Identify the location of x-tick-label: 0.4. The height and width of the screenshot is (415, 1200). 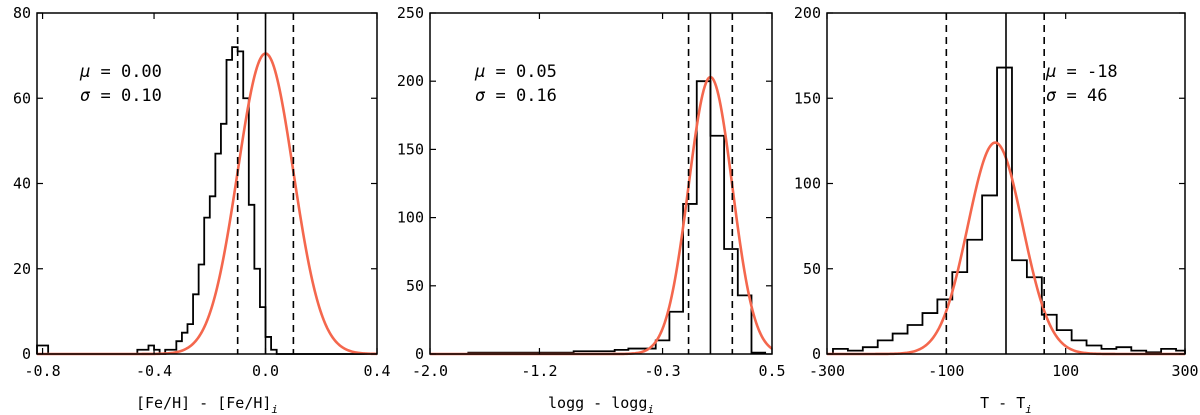
(376, 371).